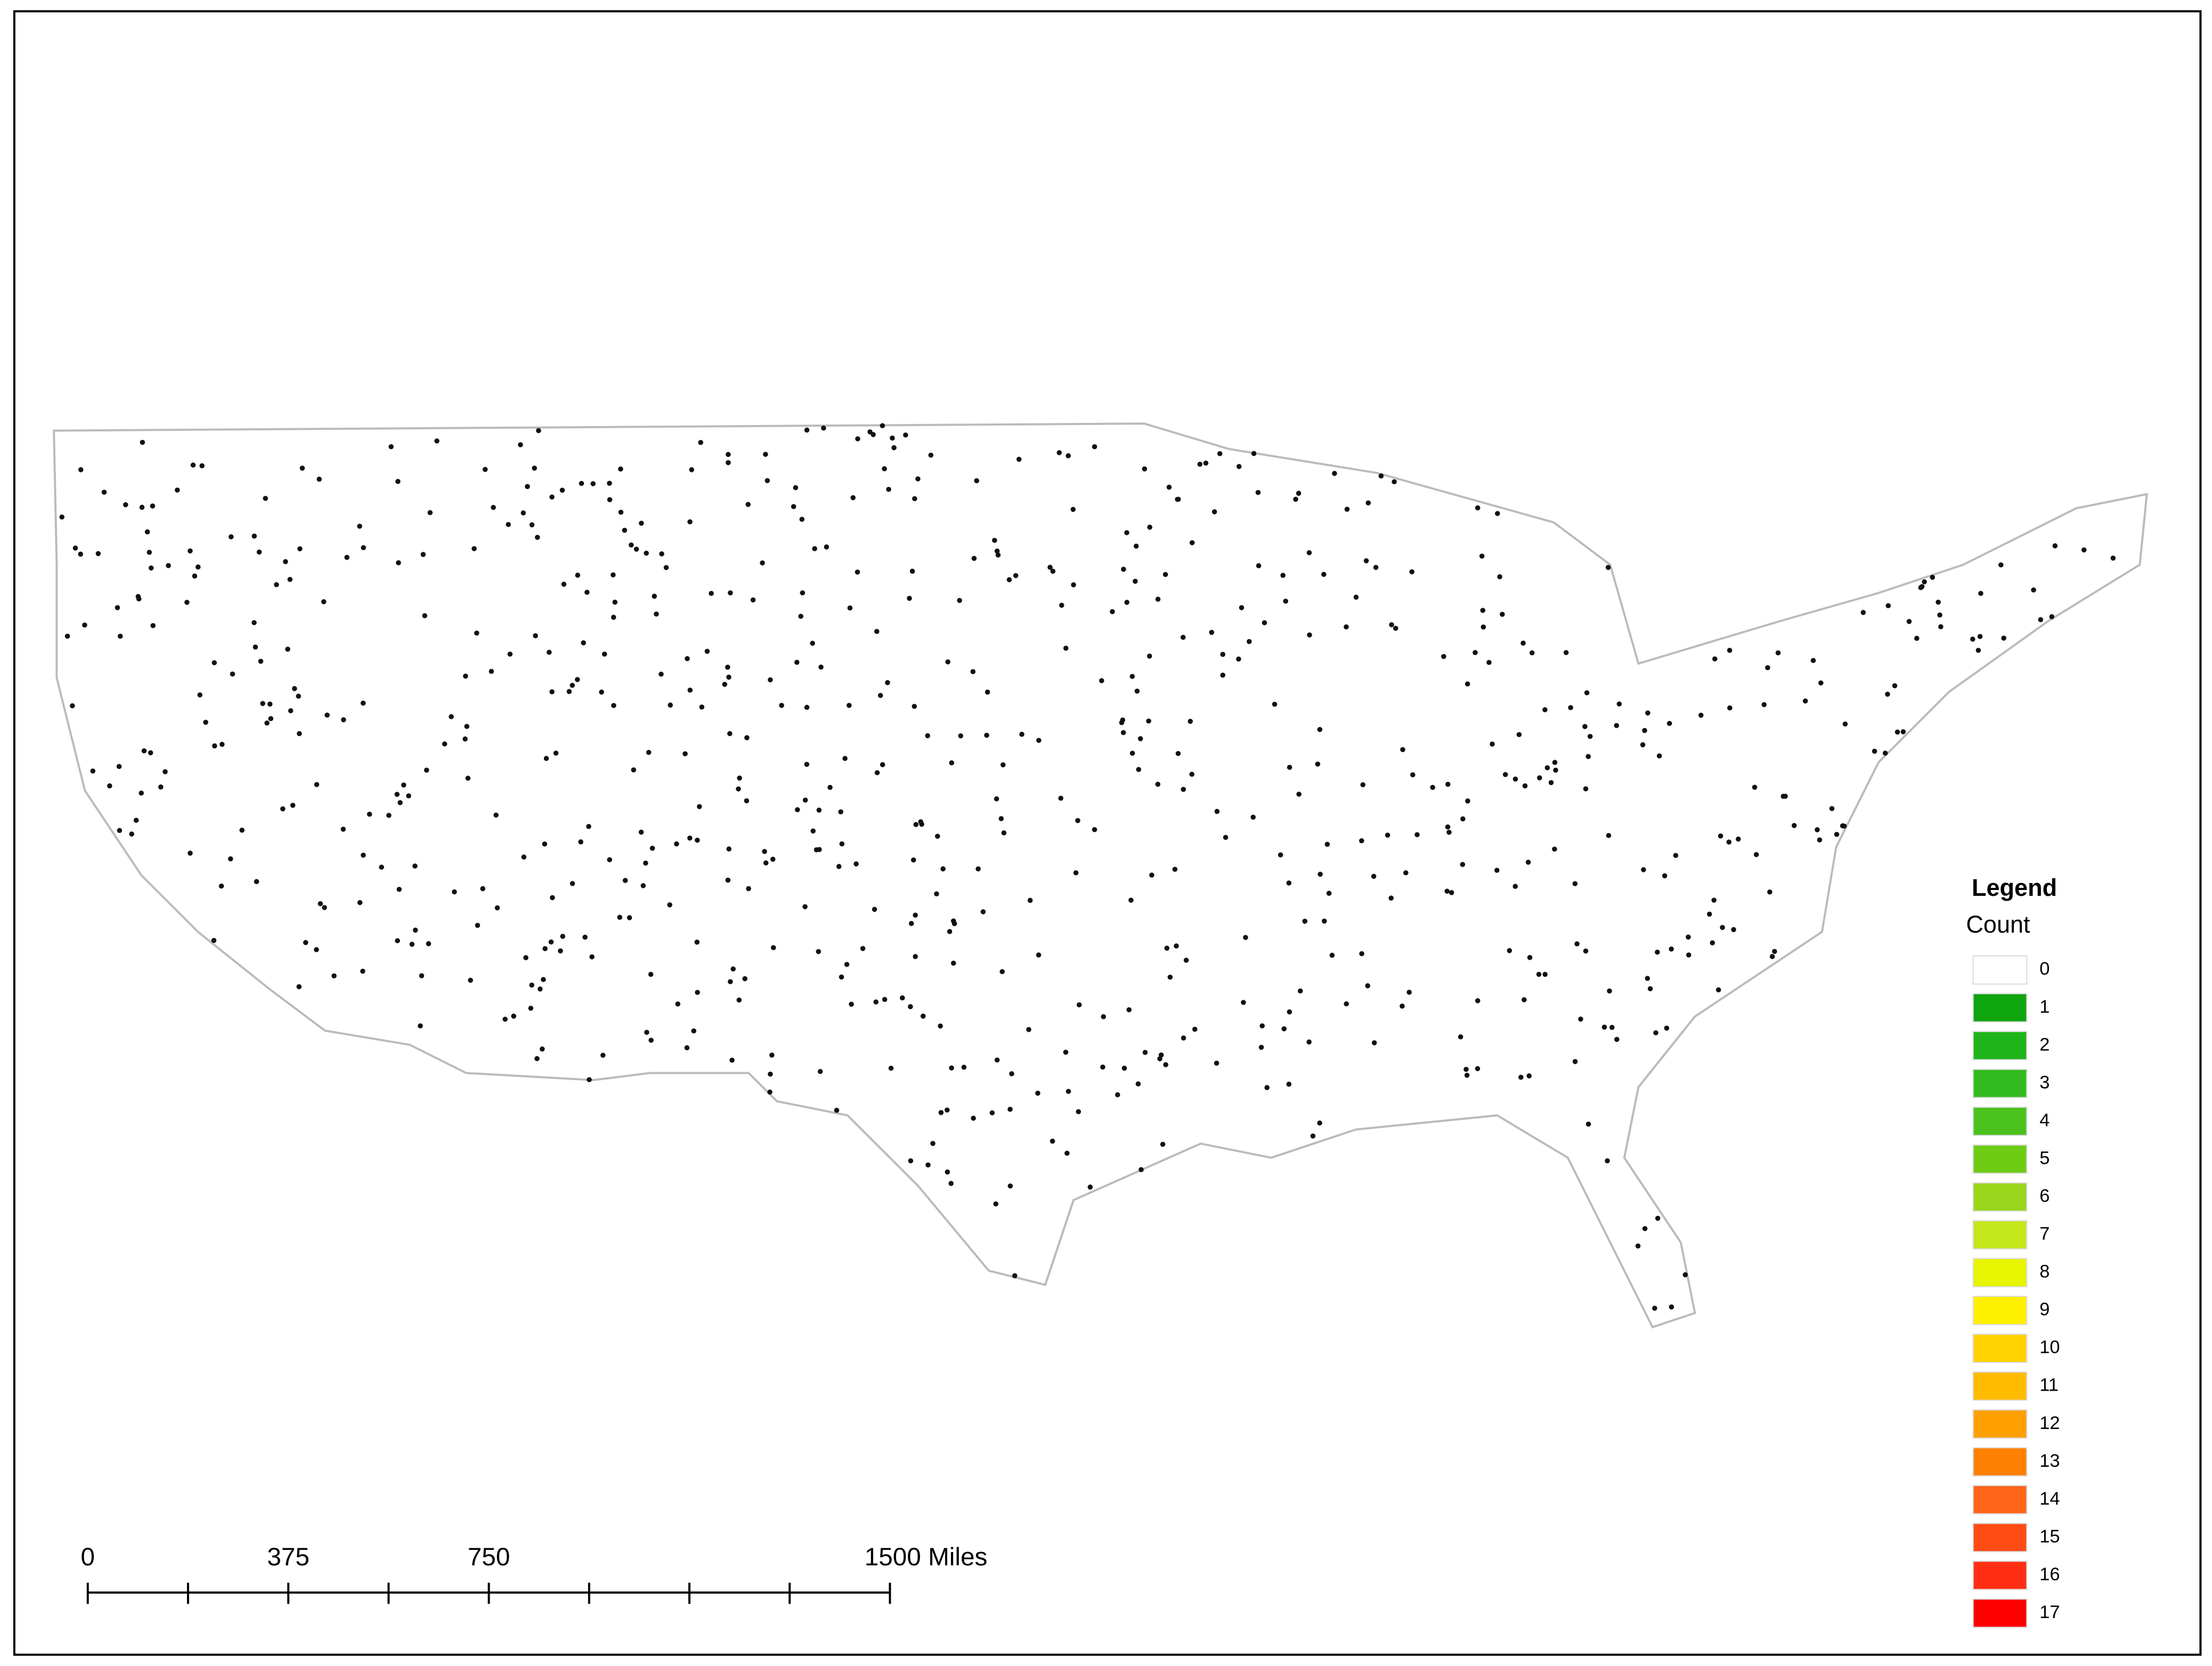 Image resolution: width=2212 pixels, height=1666 pixels. I want to click on legend-label: 7, so click(2044, 1234).